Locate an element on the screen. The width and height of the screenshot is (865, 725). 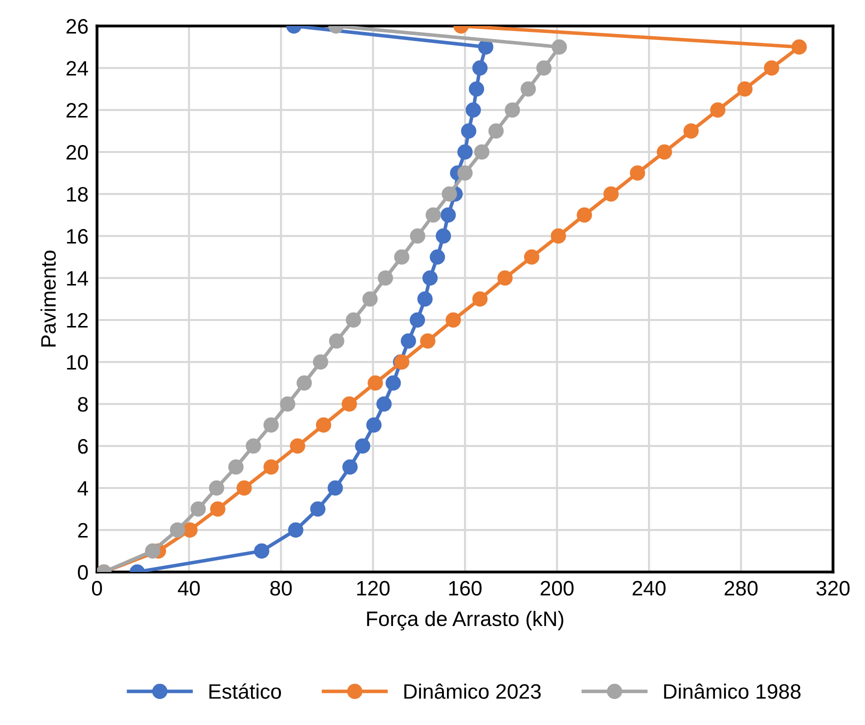
y-tick-label: 14 is located at coordinates (77, 278).